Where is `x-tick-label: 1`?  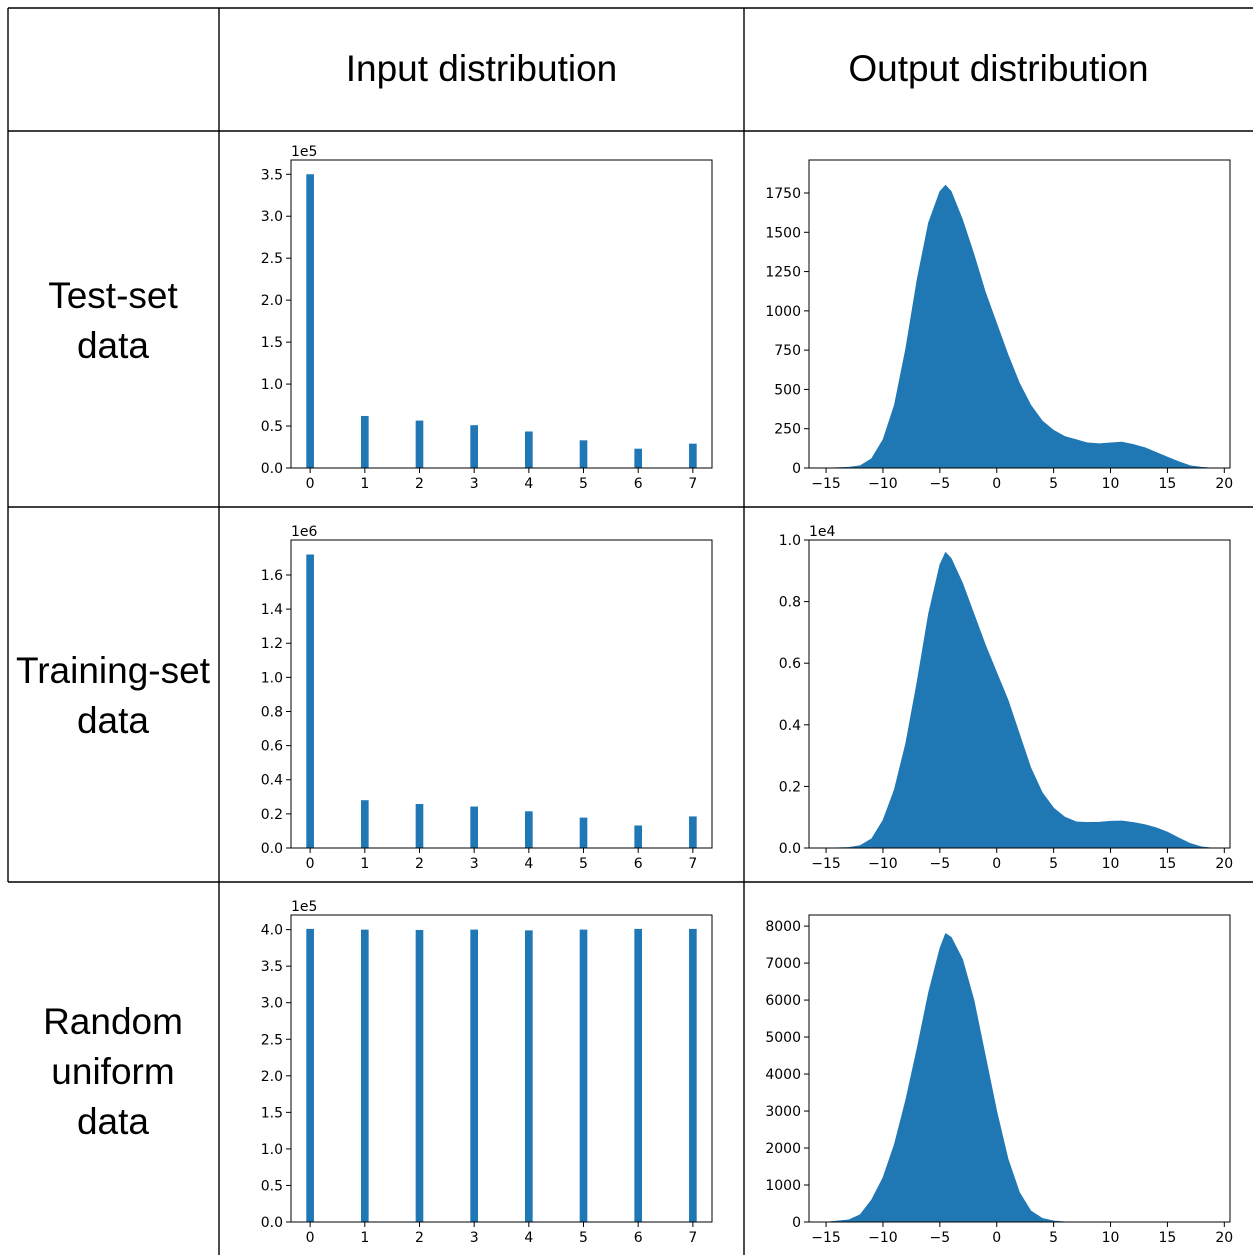 x-tick-label: 1 is located at coordinates (364, 484).